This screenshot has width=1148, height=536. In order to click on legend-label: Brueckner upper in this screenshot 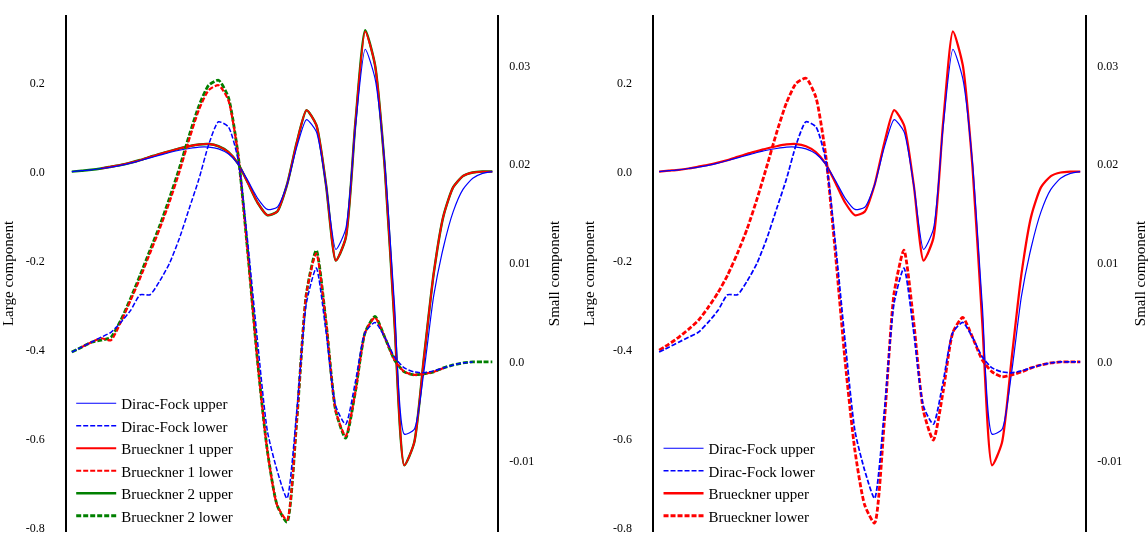, I will do `click(758, 494)`.